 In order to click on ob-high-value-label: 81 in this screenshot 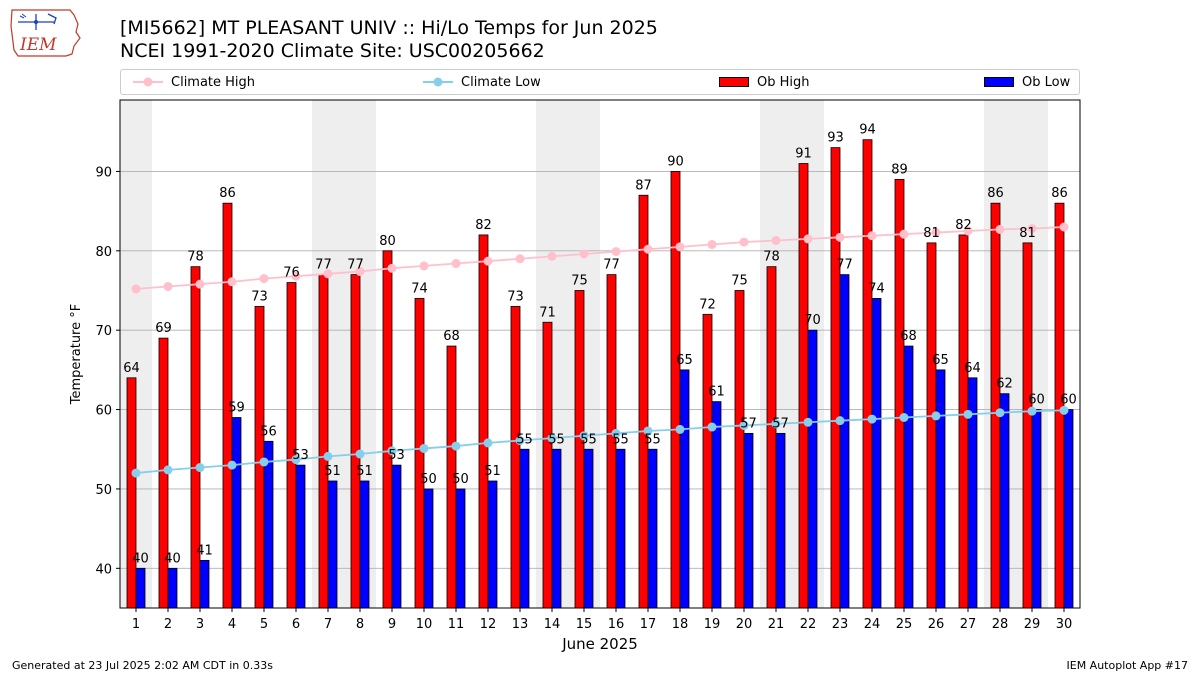, I will do `click(931, 233)`.